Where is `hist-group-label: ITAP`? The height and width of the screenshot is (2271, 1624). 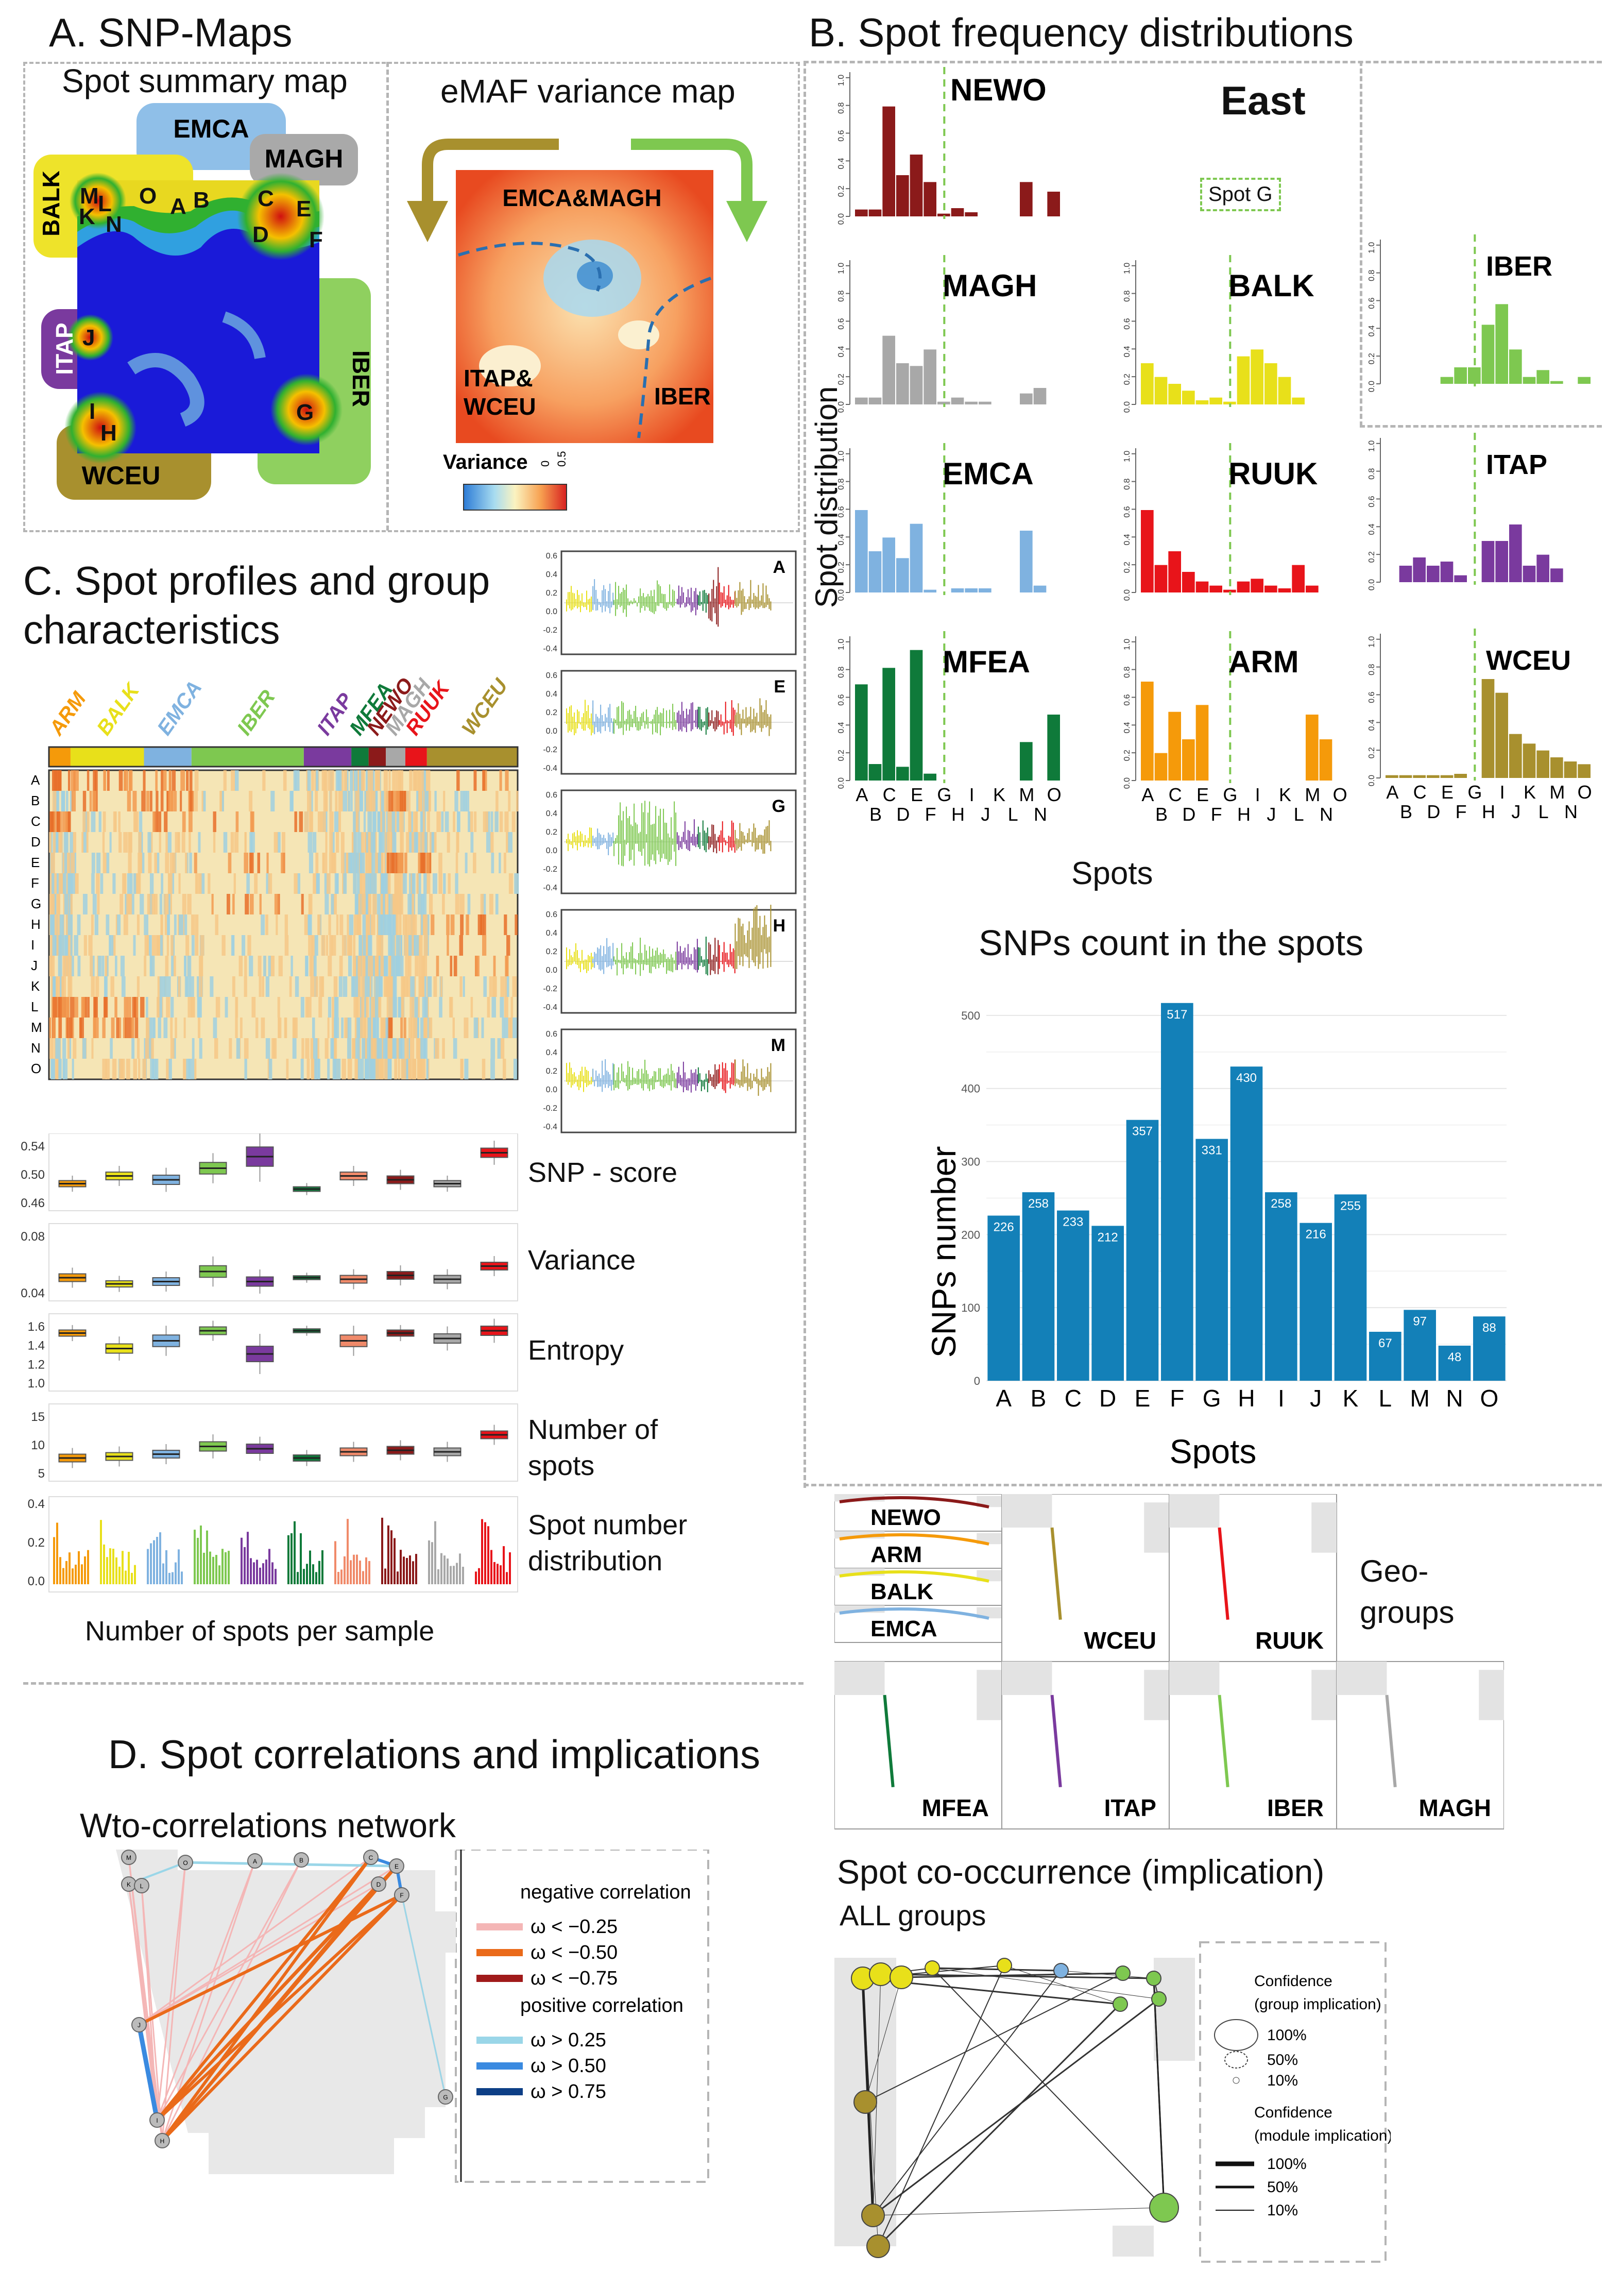 hist-group-label: ITAP is located at coordinates (1516, 465).